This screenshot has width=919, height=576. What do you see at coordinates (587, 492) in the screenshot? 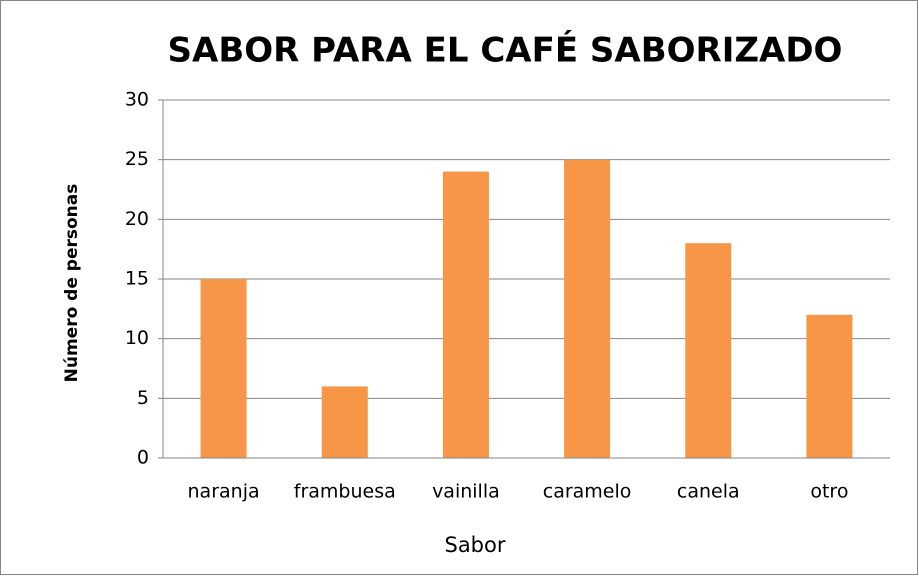
I see `x-tick-label: caramelo` at bounding box center [587, 492].